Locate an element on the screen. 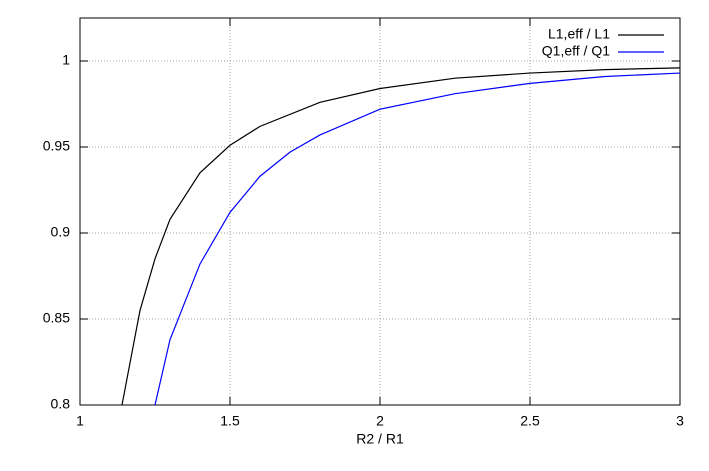 The width and height of the screenshot is (709, 471). x-tick-label: 3 is located at coordinates (680, 421).